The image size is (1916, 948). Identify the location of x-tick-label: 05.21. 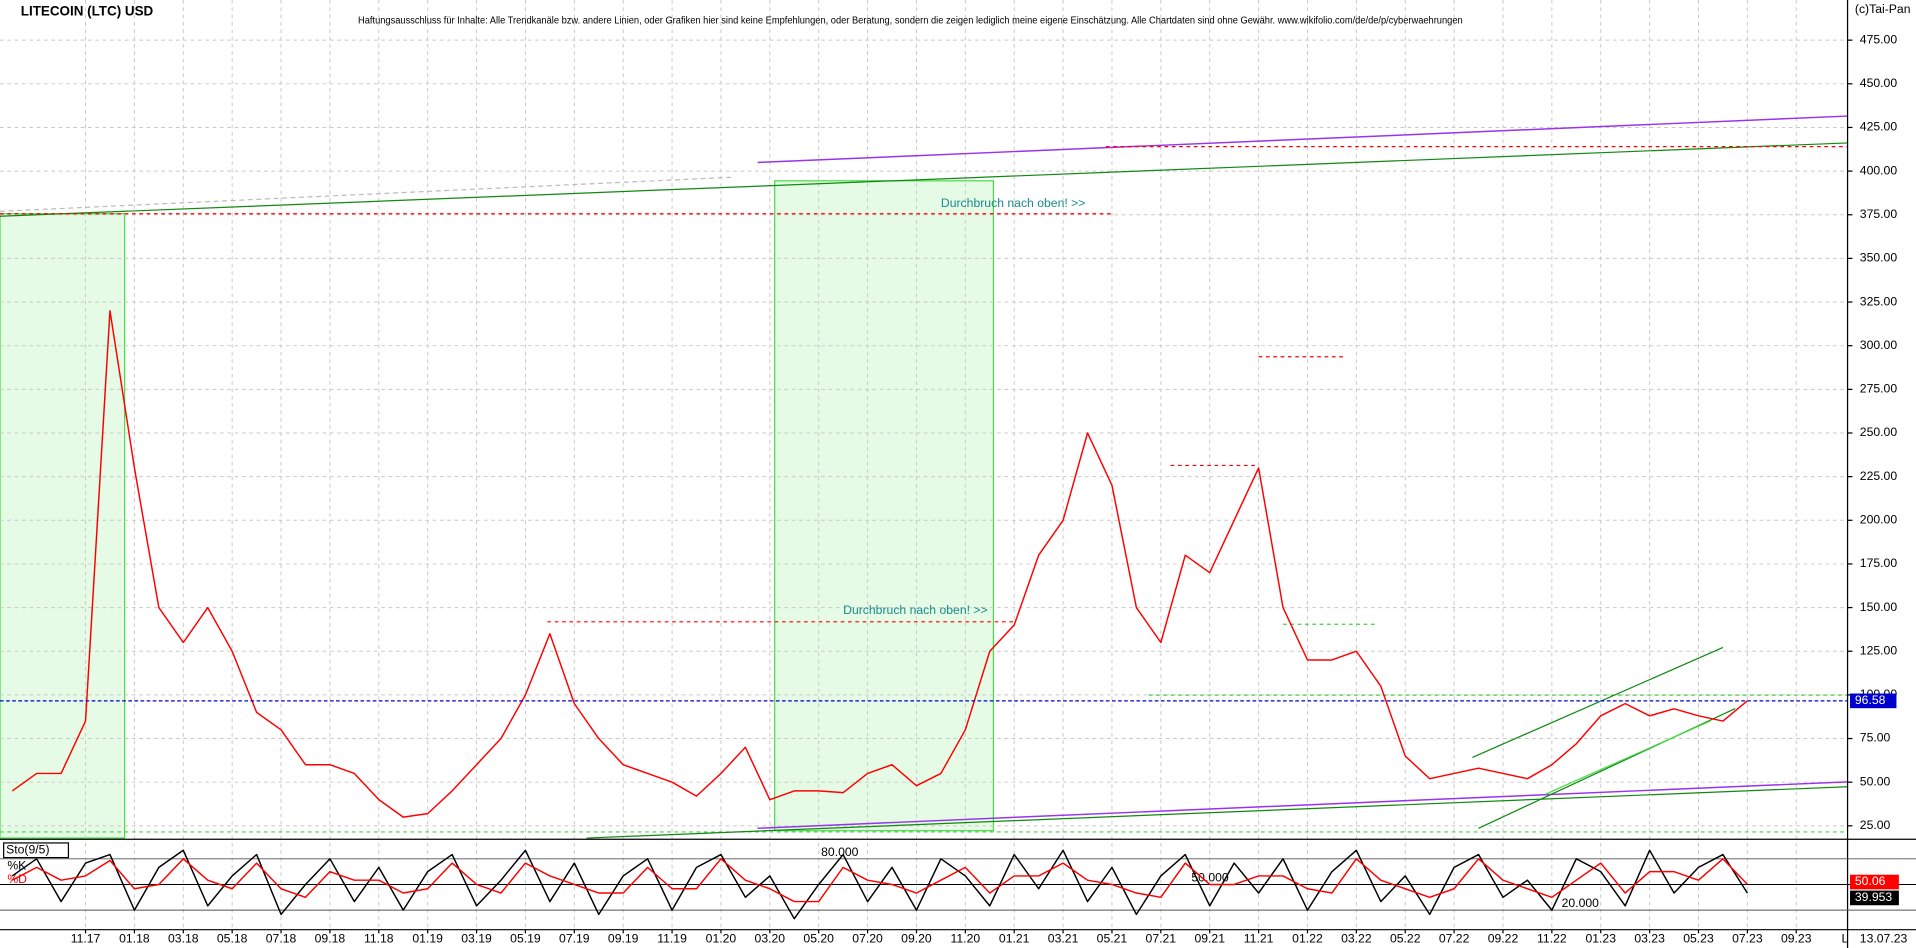
(1112, 939).